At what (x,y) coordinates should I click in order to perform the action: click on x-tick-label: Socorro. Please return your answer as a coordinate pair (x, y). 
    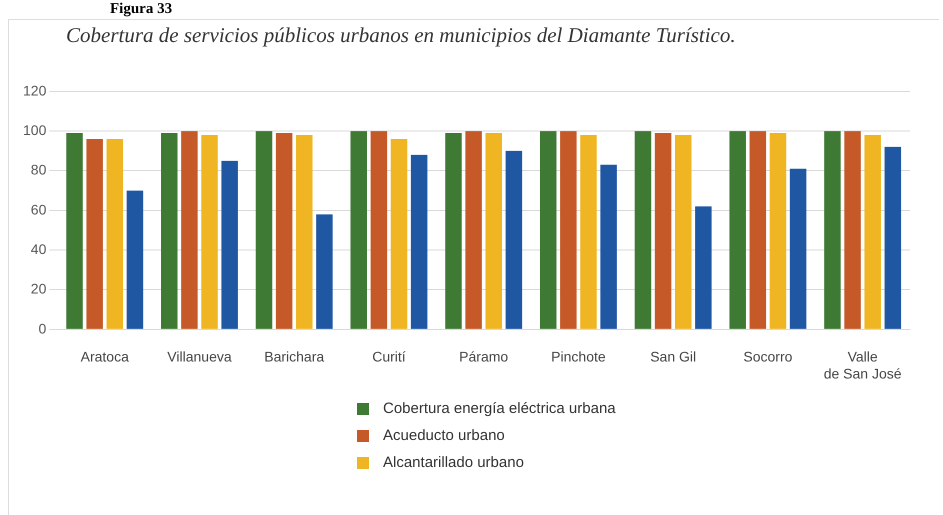
    Looking at the image, I should click on (768, 356).